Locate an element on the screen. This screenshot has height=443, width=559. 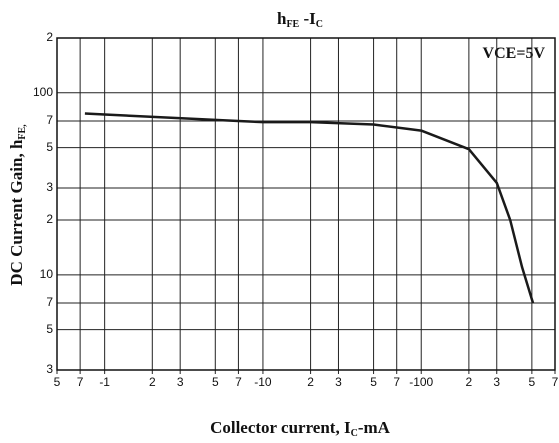
x-label-sub: C is located at coordinates (354, 433).